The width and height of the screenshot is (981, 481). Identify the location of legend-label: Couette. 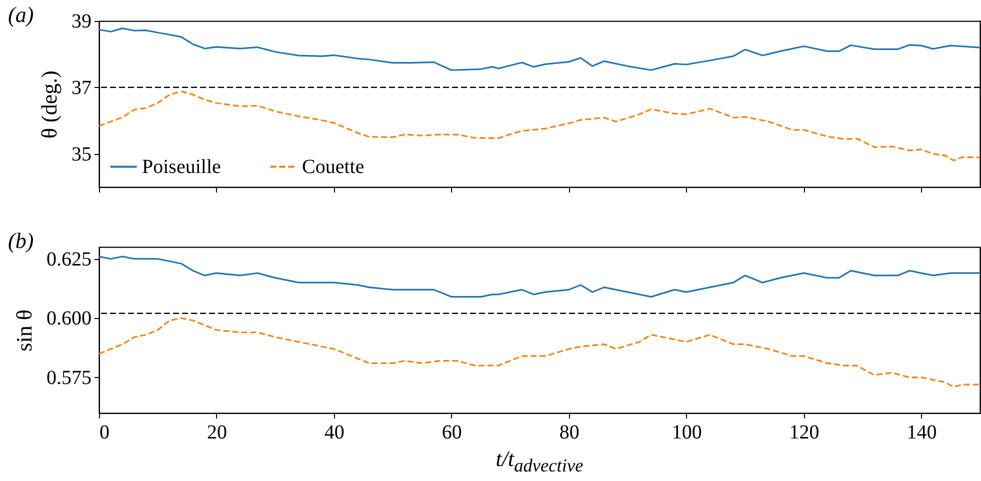
(333, 167).